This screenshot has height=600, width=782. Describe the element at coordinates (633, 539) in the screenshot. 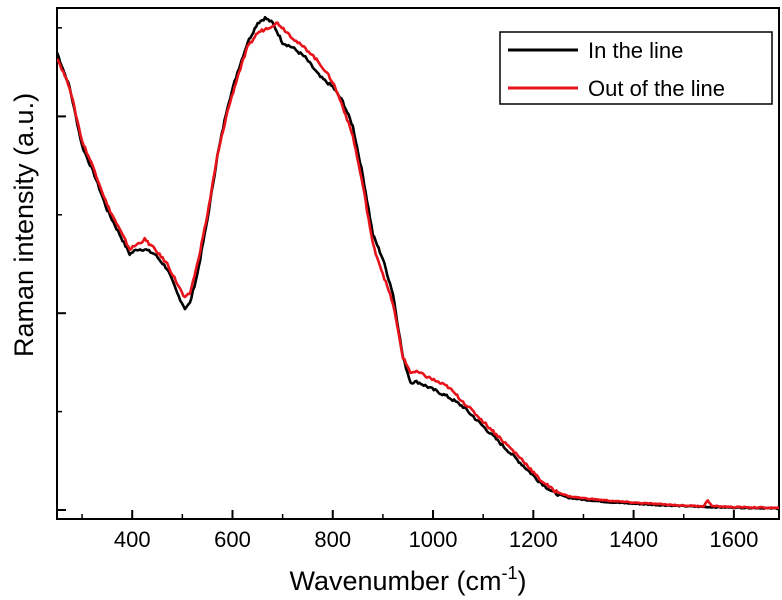

I see `x-tick-label-1400: 1400` at that location.